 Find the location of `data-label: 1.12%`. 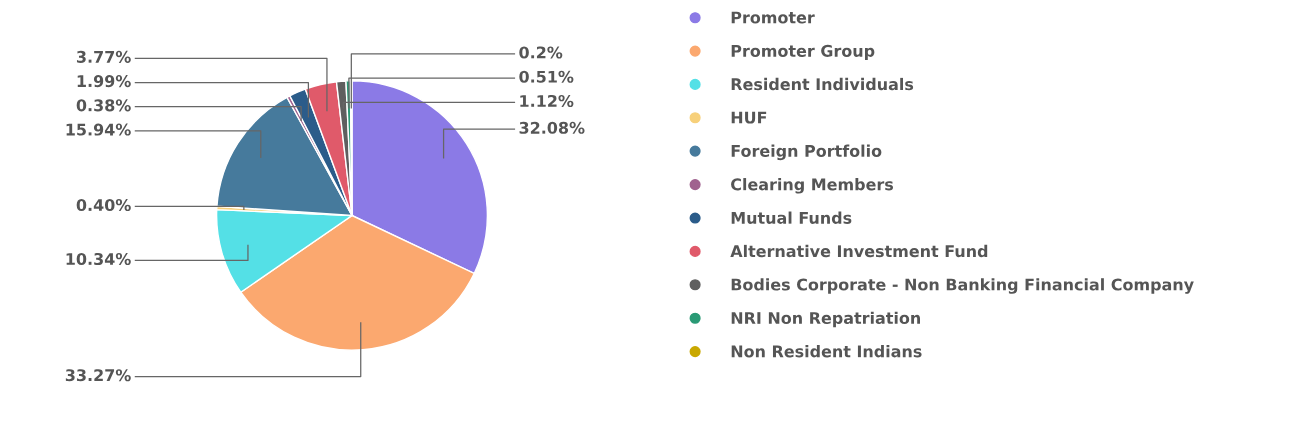

data-label: 1.12% is located at coordinates (547, 100).